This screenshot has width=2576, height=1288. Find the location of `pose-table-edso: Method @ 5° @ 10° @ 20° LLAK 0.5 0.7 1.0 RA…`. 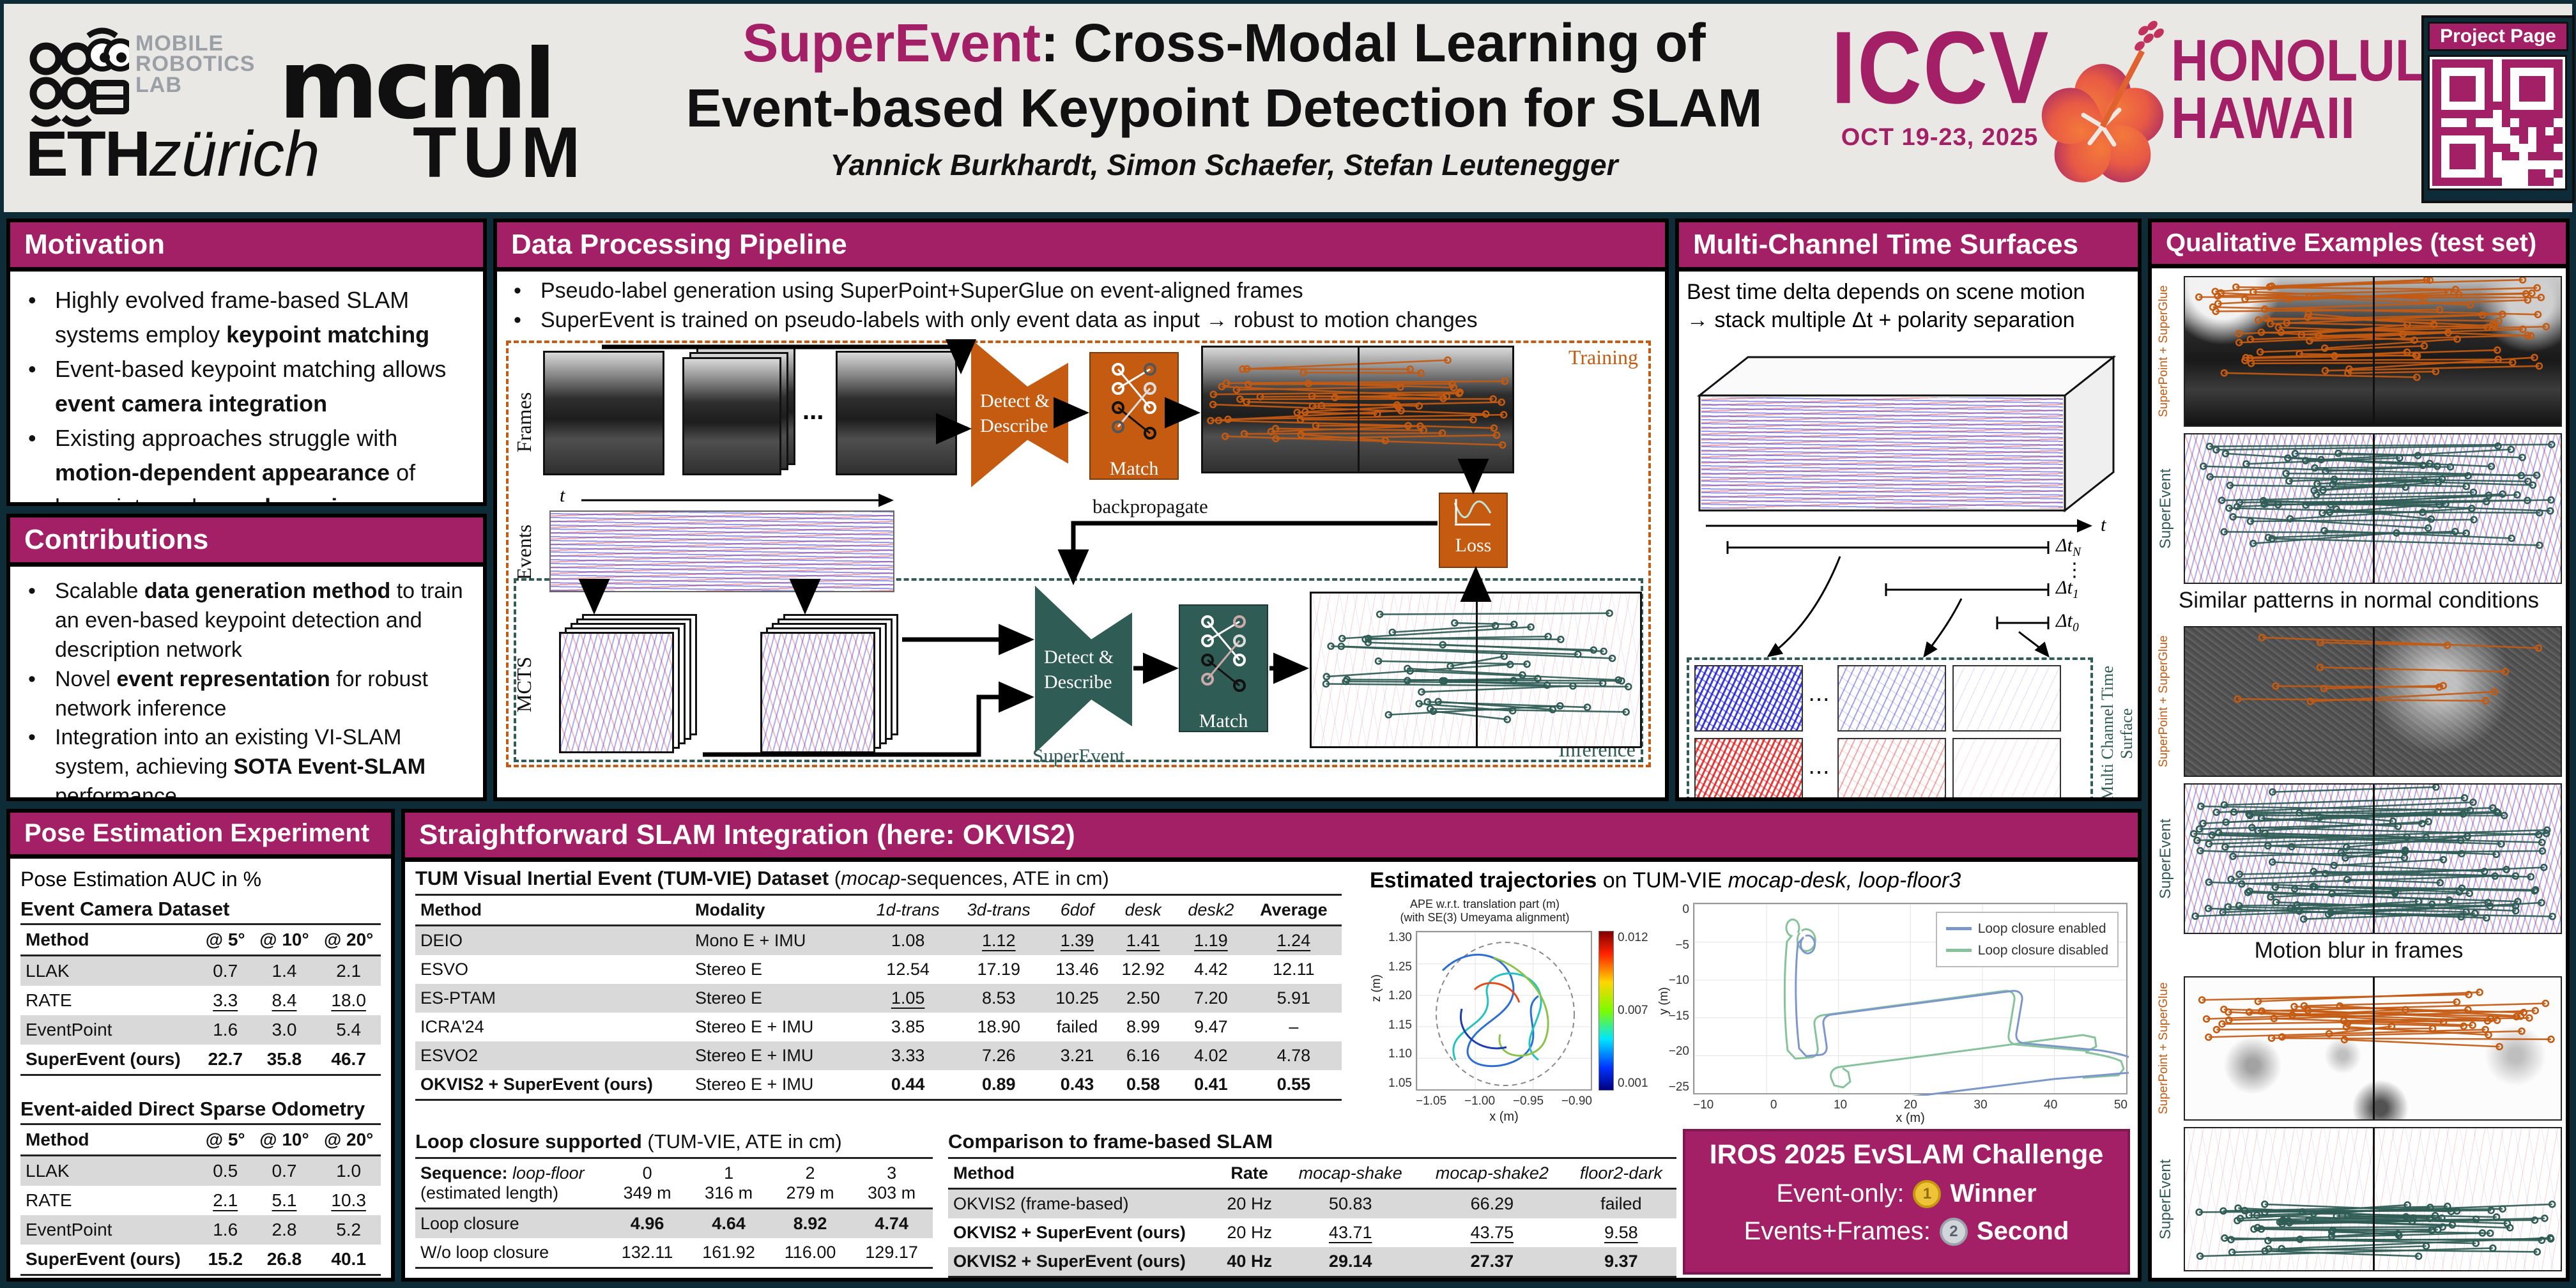

pose-table-edso: Method @ 5° @ 10° @ 20° LLAK 0.5 0.7 1.0 RA… is located at coordinates (200, 1199).